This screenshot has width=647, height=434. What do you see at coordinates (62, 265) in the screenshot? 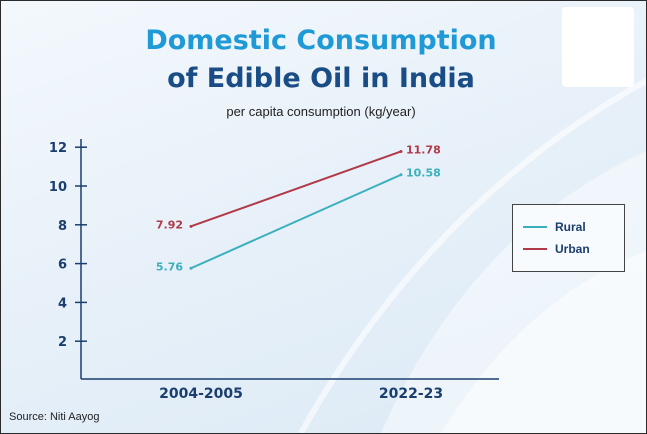
I see `y-tick-label: 6` at bounding box center [62, 265].